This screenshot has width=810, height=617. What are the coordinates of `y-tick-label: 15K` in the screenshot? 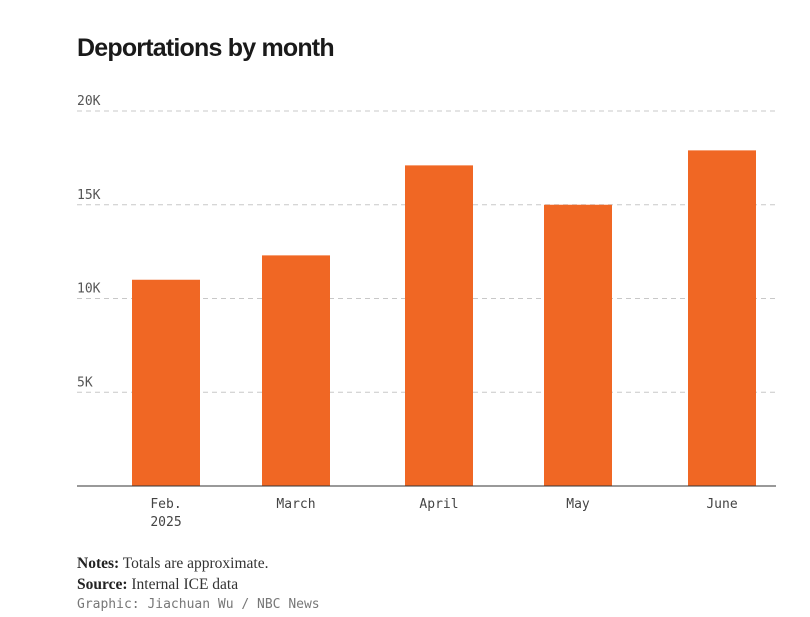 It's located at (89, 195).